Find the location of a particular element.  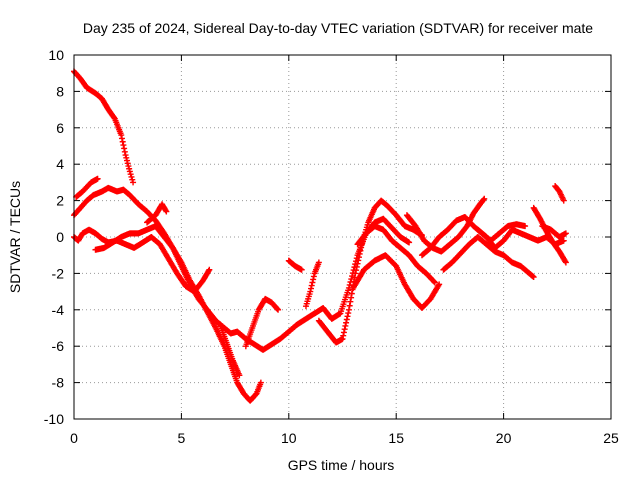

y-tick-label: -4 is located at coordinates (58, 310).